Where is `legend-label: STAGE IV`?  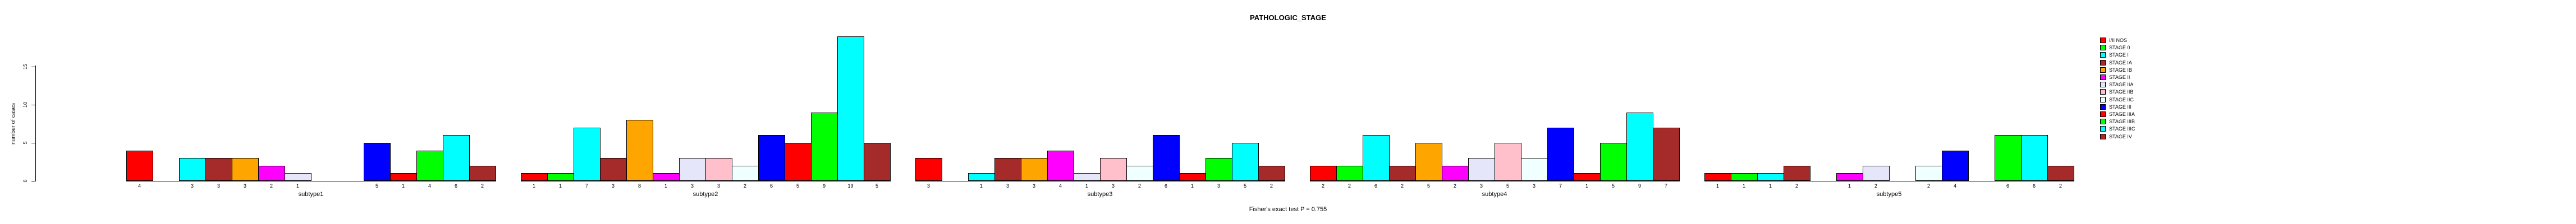 legend-label: STAGE IV is located at coordinates (2120, 136).